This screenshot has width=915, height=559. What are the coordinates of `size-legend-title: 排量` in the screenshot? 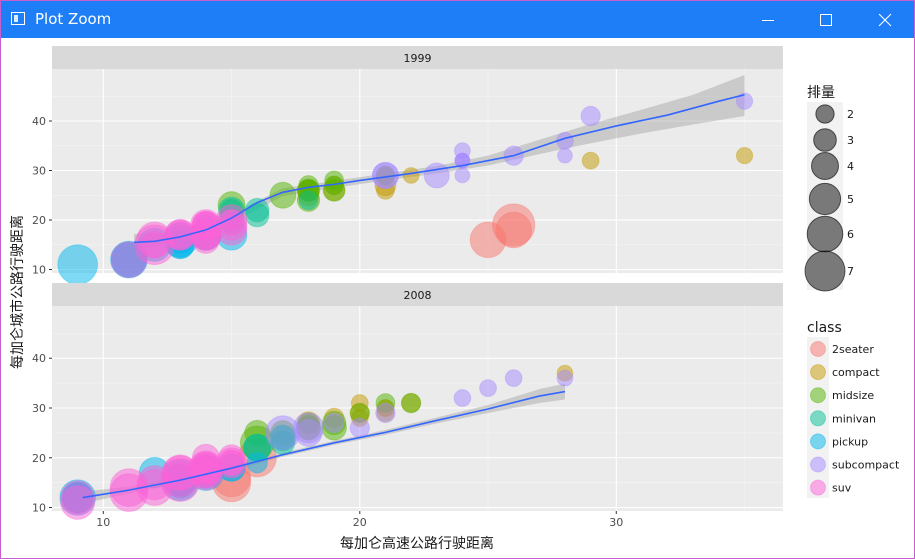 It's located at (821, 93).